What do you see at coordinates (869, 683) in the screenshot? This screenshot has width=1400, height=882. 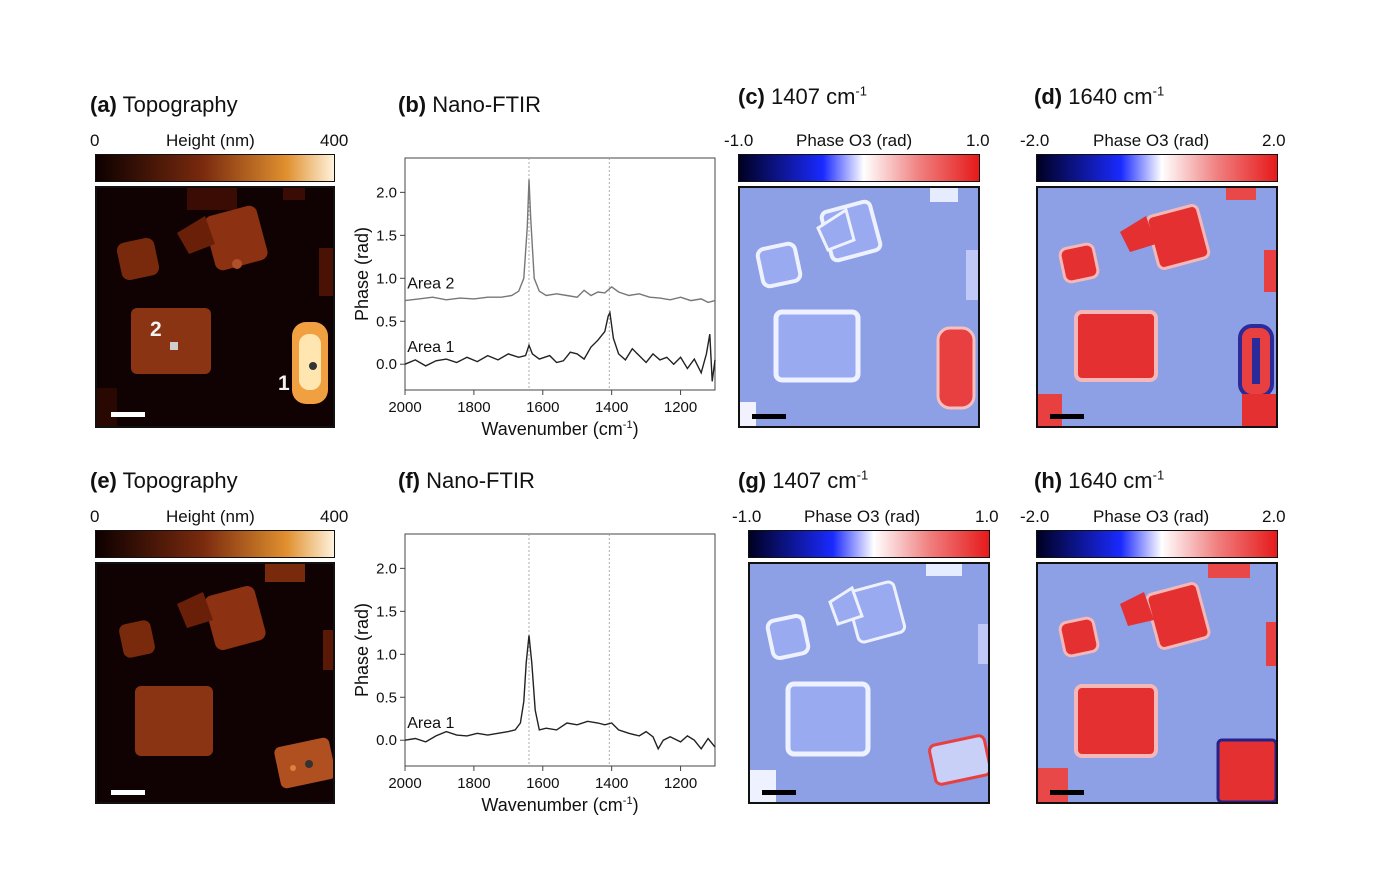 I see `panel-g-phase-image` at bounding box center [869, 683].